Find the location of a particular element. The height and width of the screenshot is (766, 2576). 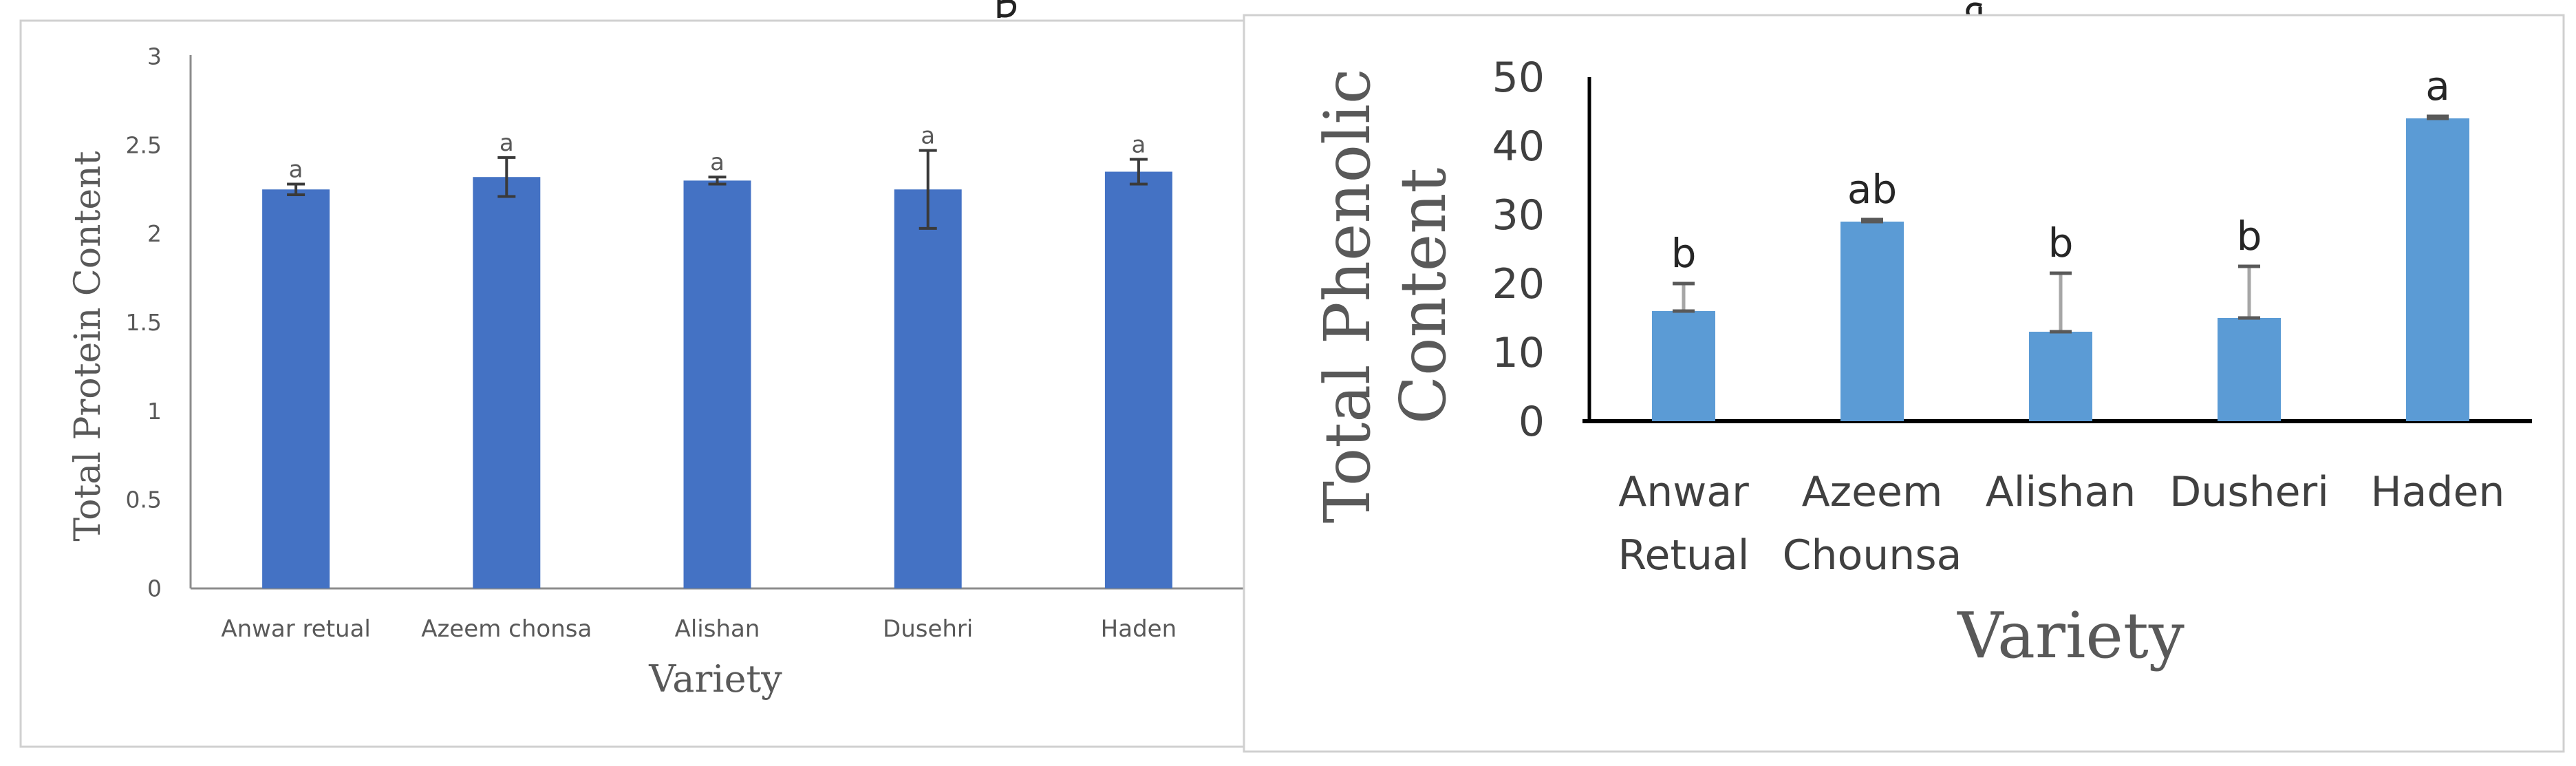

c1-category-label: Azeem chonsa is located at coordinates (506, 629).